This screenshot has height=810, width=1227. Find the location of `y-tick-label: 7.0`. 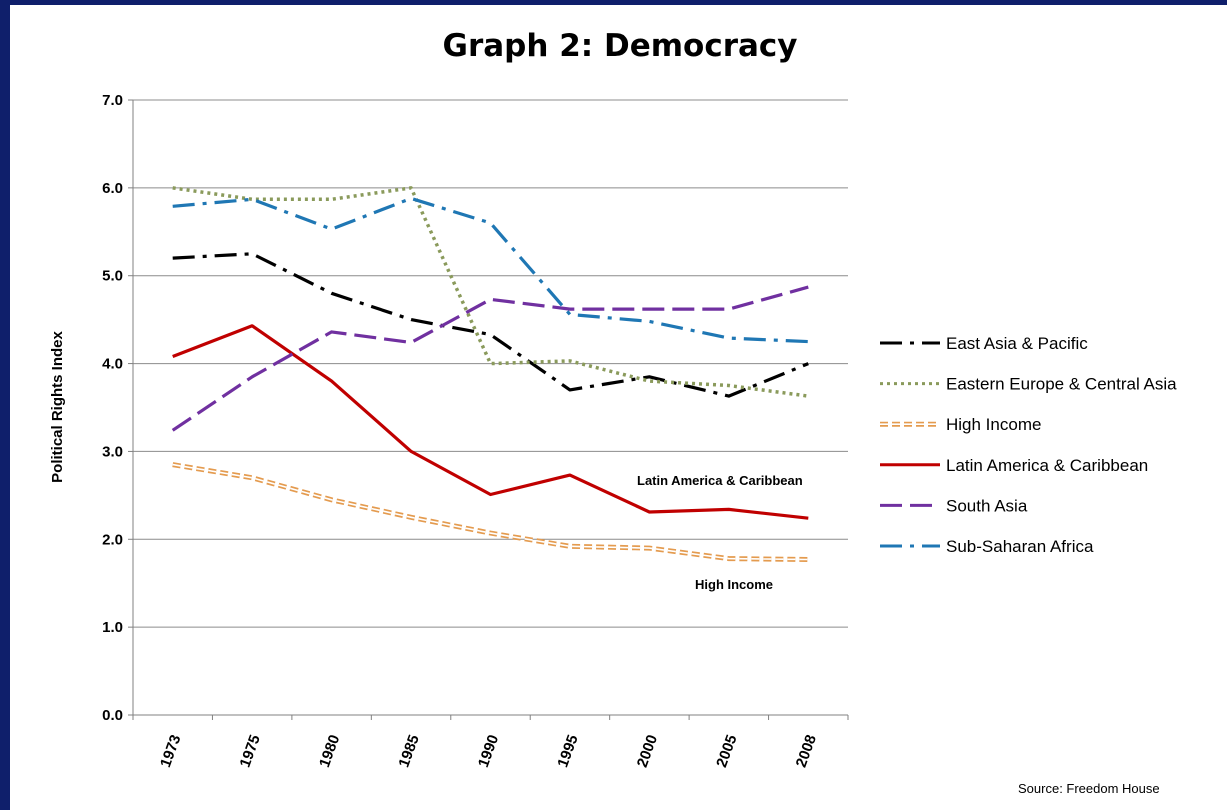

y-tick-label: 7.0 is located at coordinates (112, 100).